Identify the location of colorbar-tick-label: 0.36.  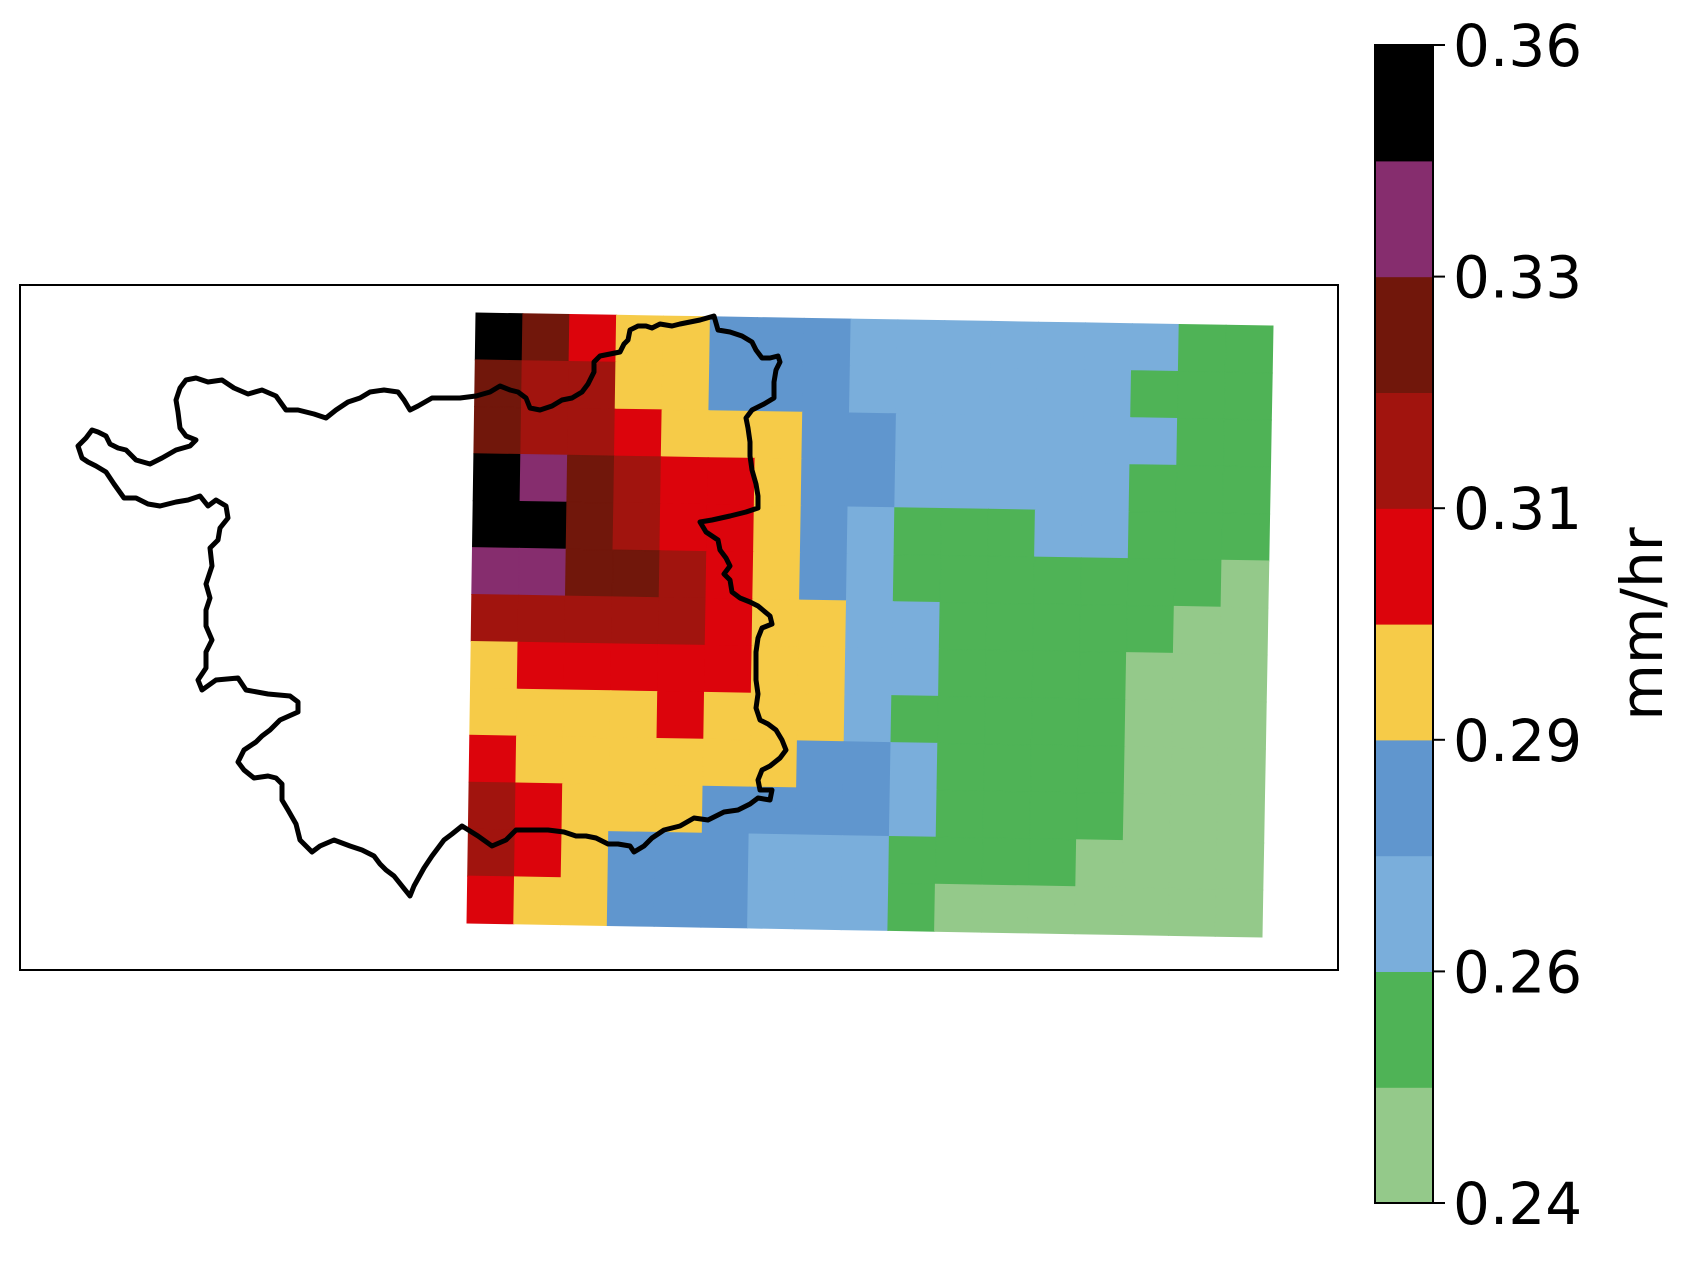
(1517, 46).